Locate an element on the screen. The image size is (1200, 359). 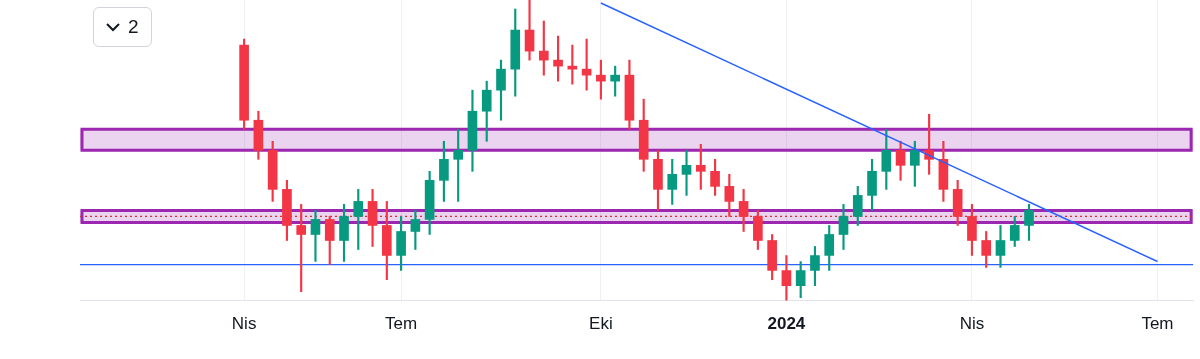
x-tick-label: Eki is located at coordinates (601, 324).